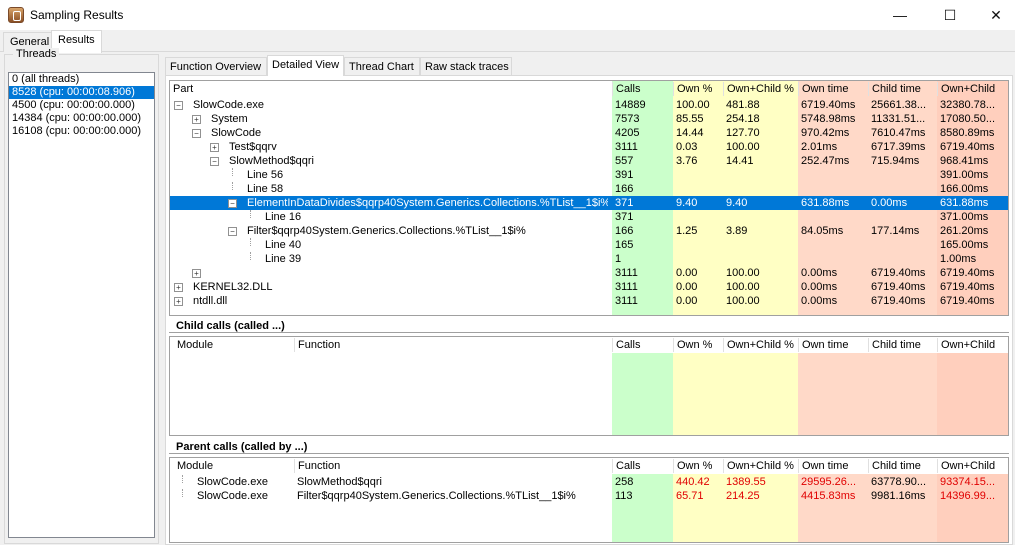  I want to click on tree-row: +3111 0.00 100.00 0.00ms 6719.40ms 6719.40ms, so click(589, 273).